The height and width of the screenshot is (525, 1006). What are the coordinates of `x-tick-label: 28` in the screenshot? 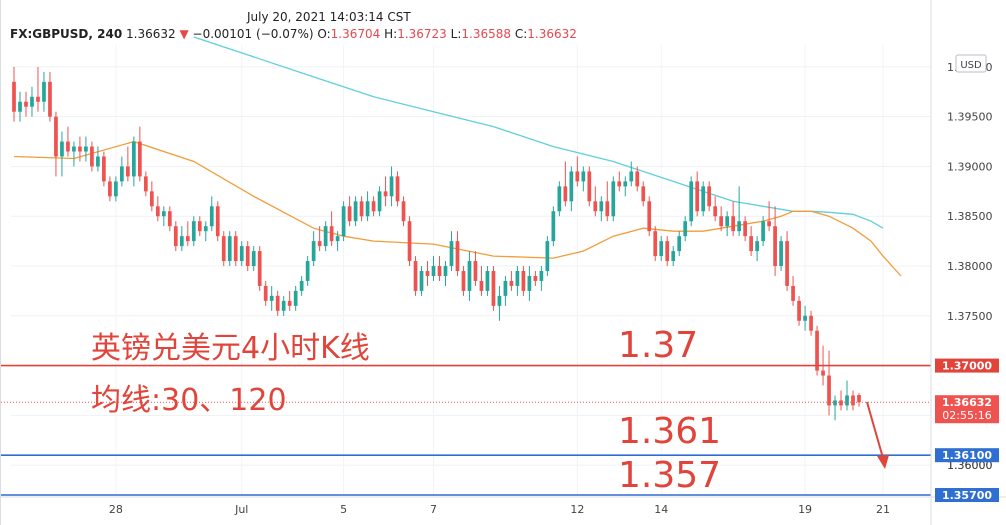 It's located at (116, 509).